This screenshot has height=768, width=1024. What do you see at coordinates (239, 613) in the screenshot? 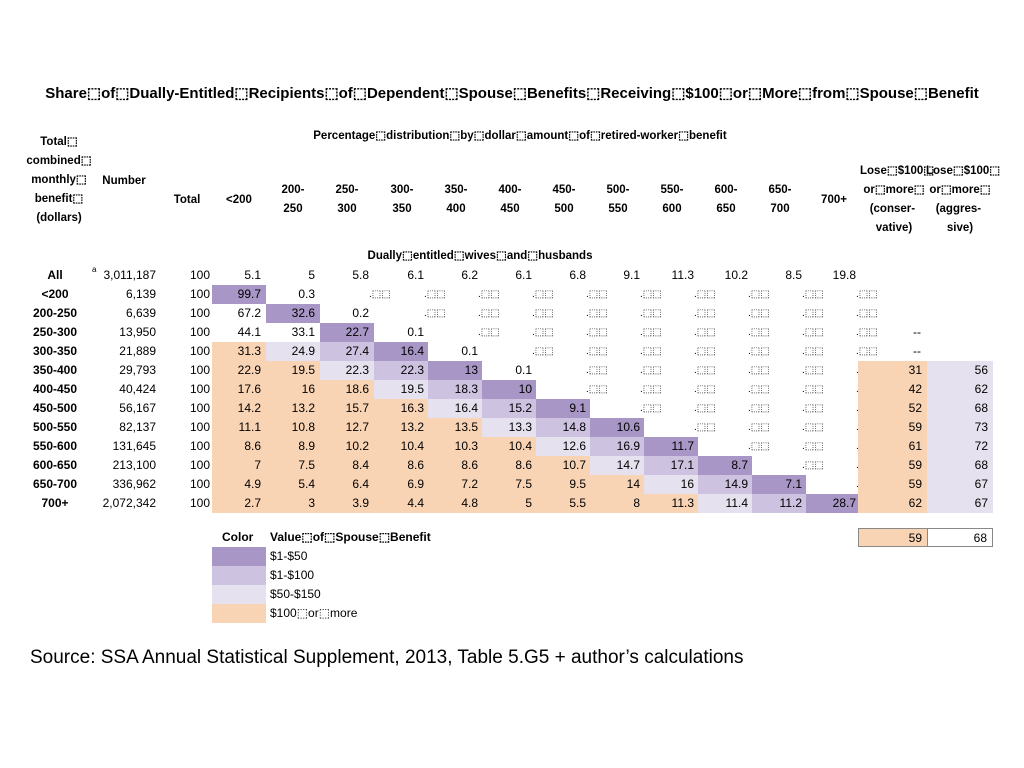
I see `legend-swatch-100-or-more` at bounding box center [239, 613].